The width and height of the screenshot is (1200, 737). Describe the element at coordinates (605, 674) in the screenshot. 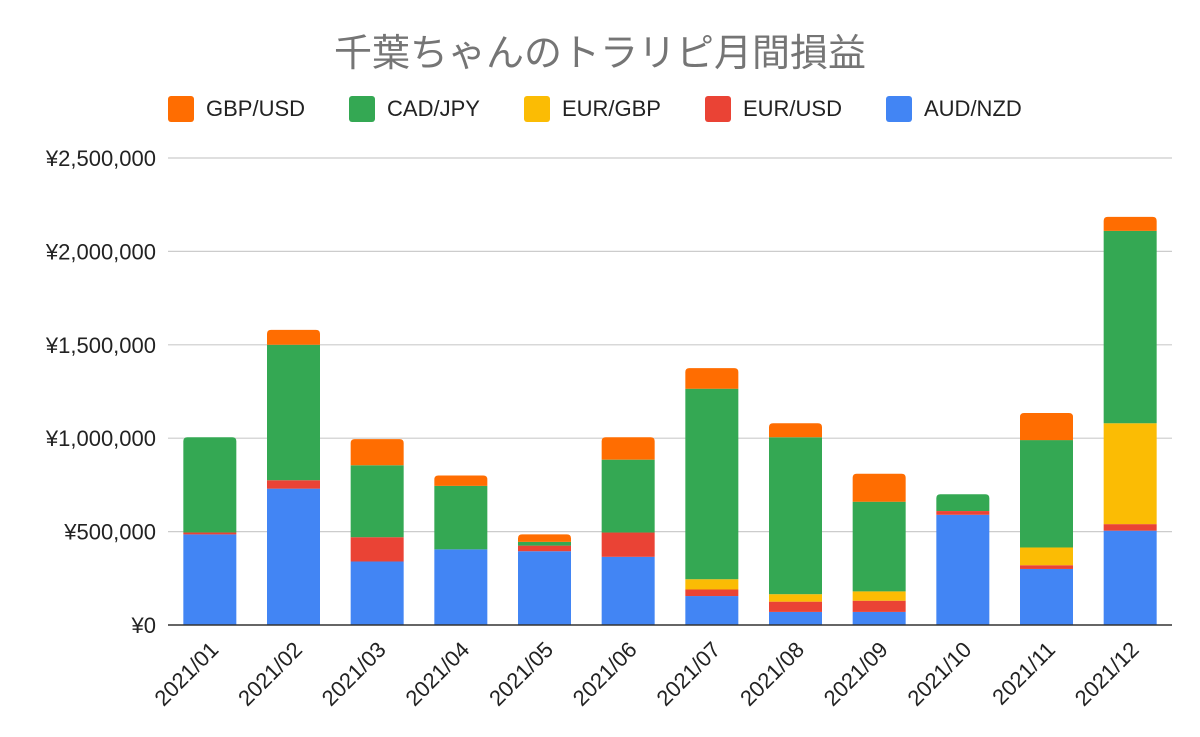

I see `x-tick-label: 2021/06` at that location.